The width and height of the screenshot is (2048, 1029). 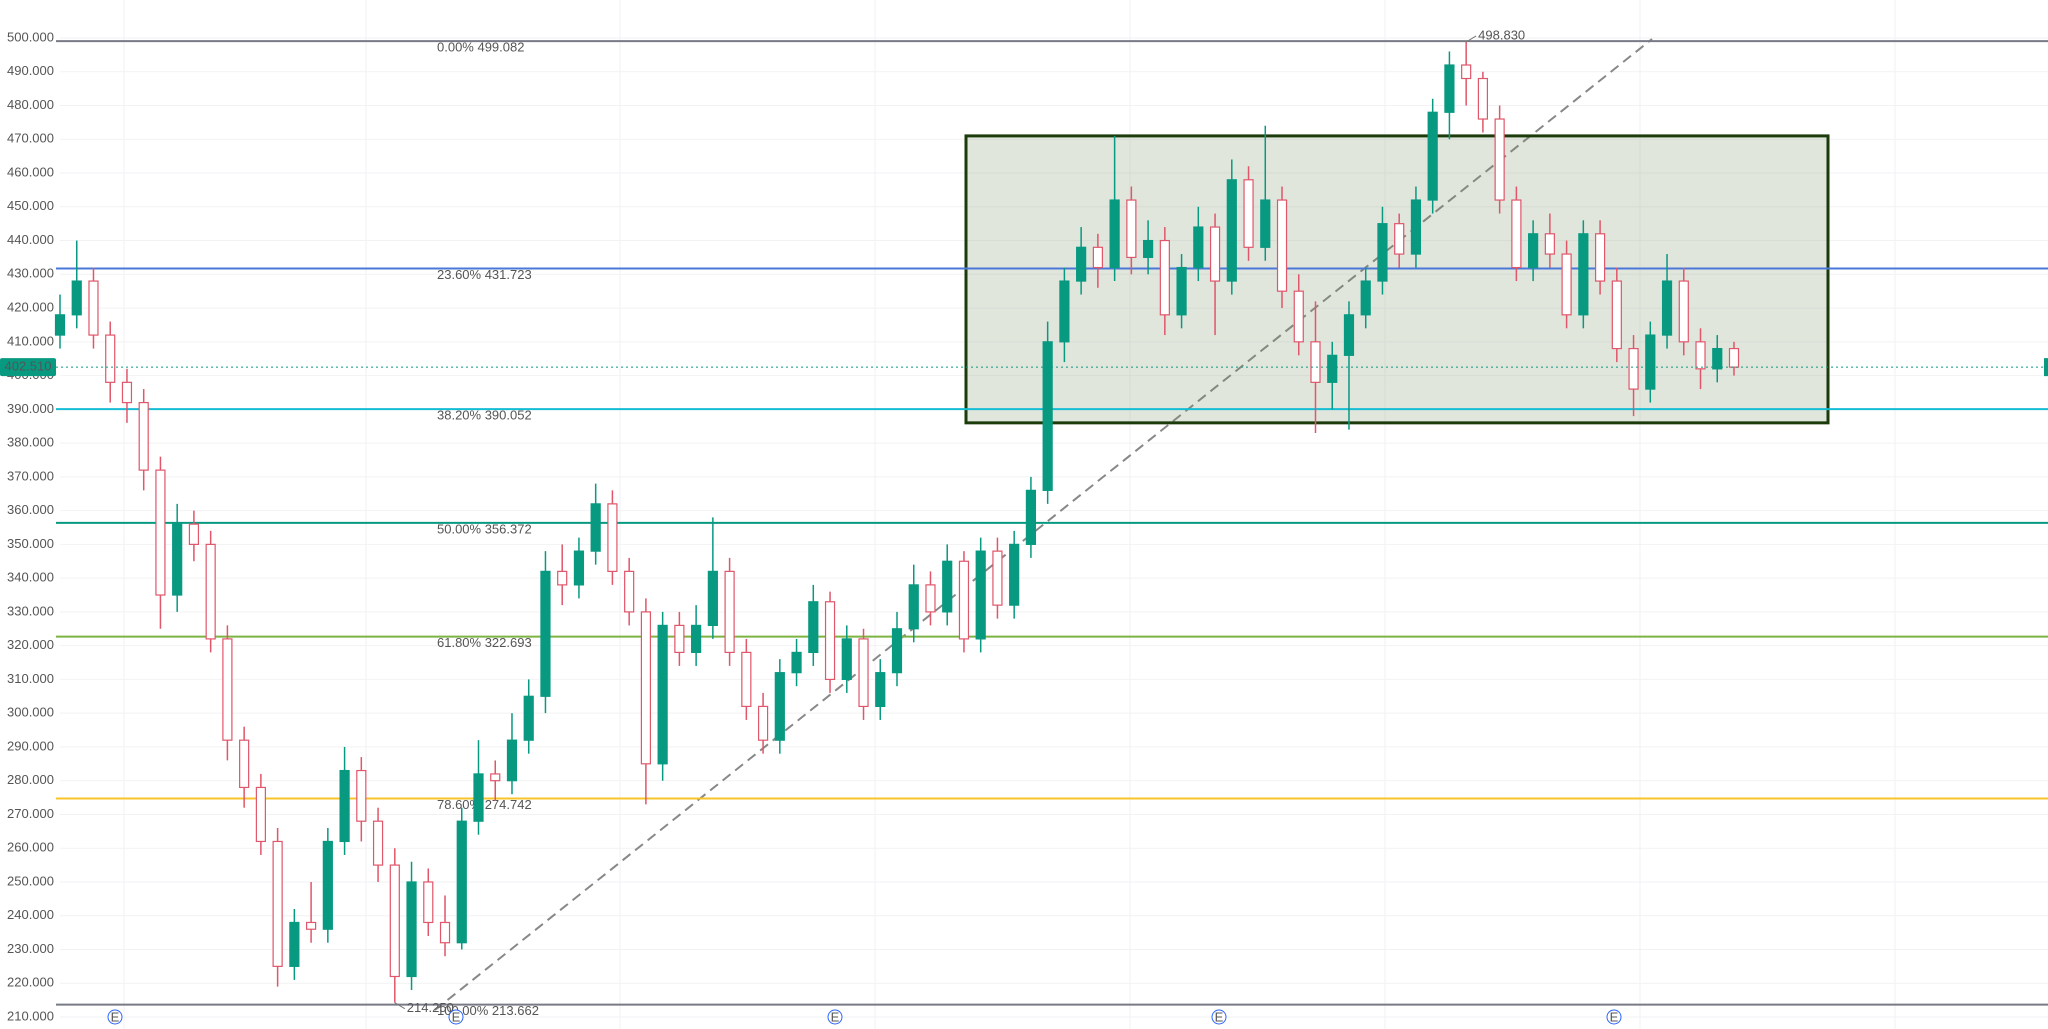 What do you see at coordinates (30, 745) in the screenshot?
I see `y-tick-label: 290.000` at bounding box center [30, 745].